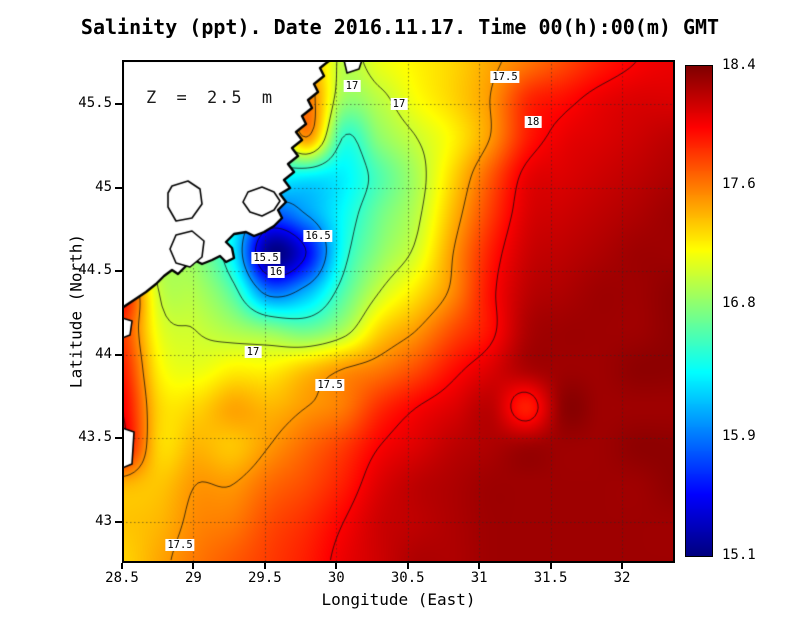 This screenshot has width=800, height=618. What do you see at coordinates (122, 578) in the screenshot?
I see `x-tick-label: 28.5` at bounding box center [122, 578].